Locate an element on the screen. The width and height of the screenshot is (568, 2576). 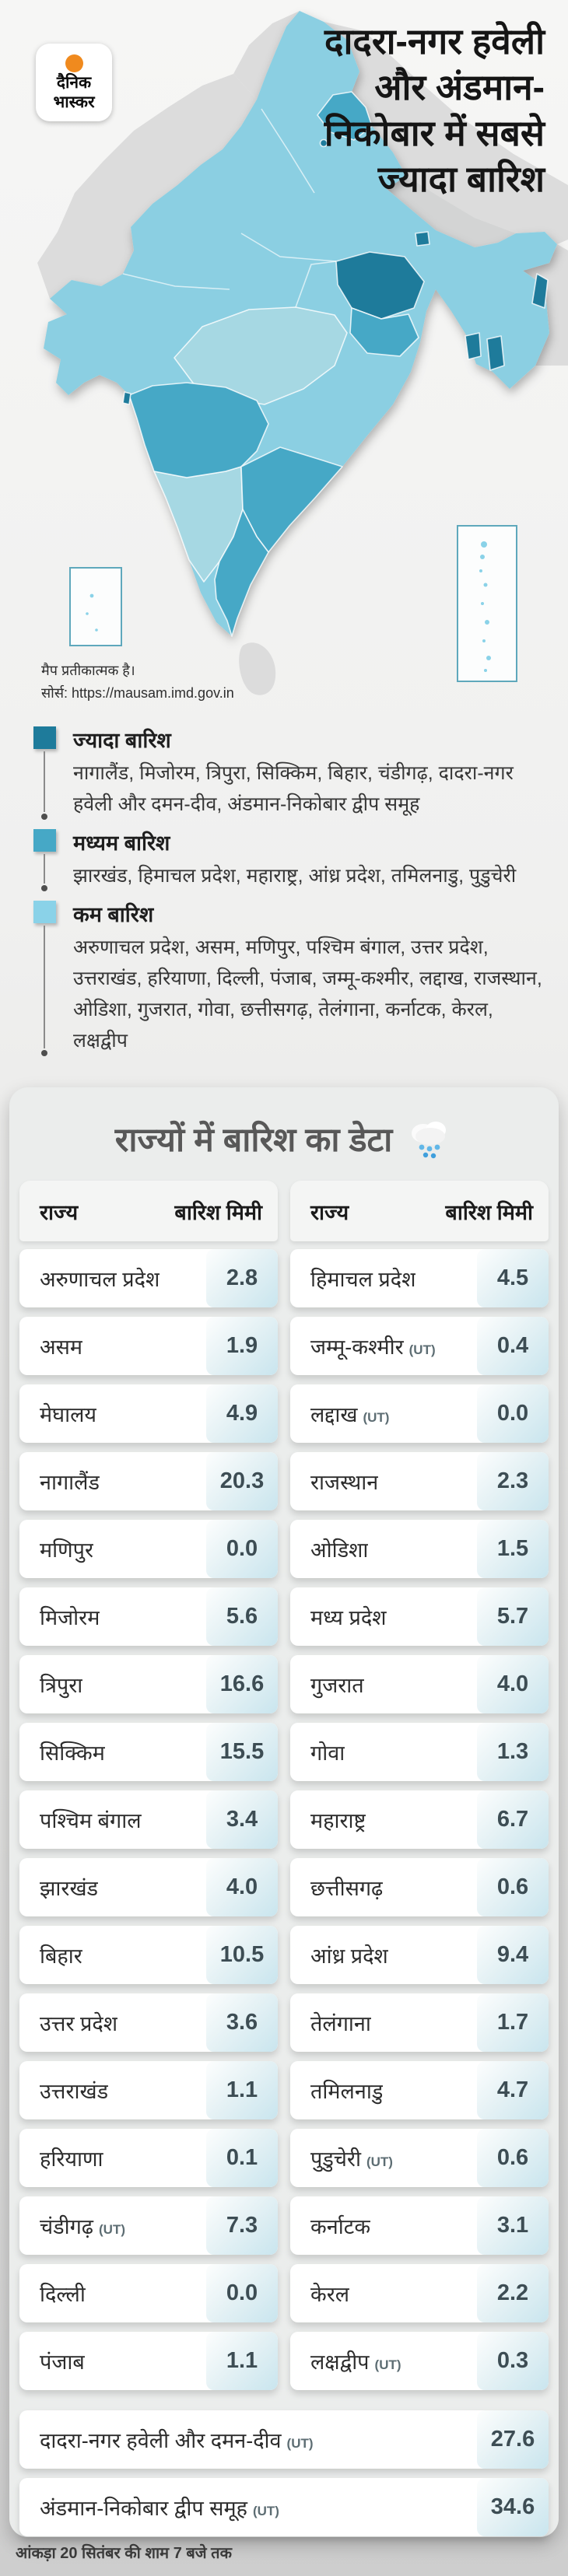
legend-label: ज्यादा बारिश is located at coordinates (122, 741).